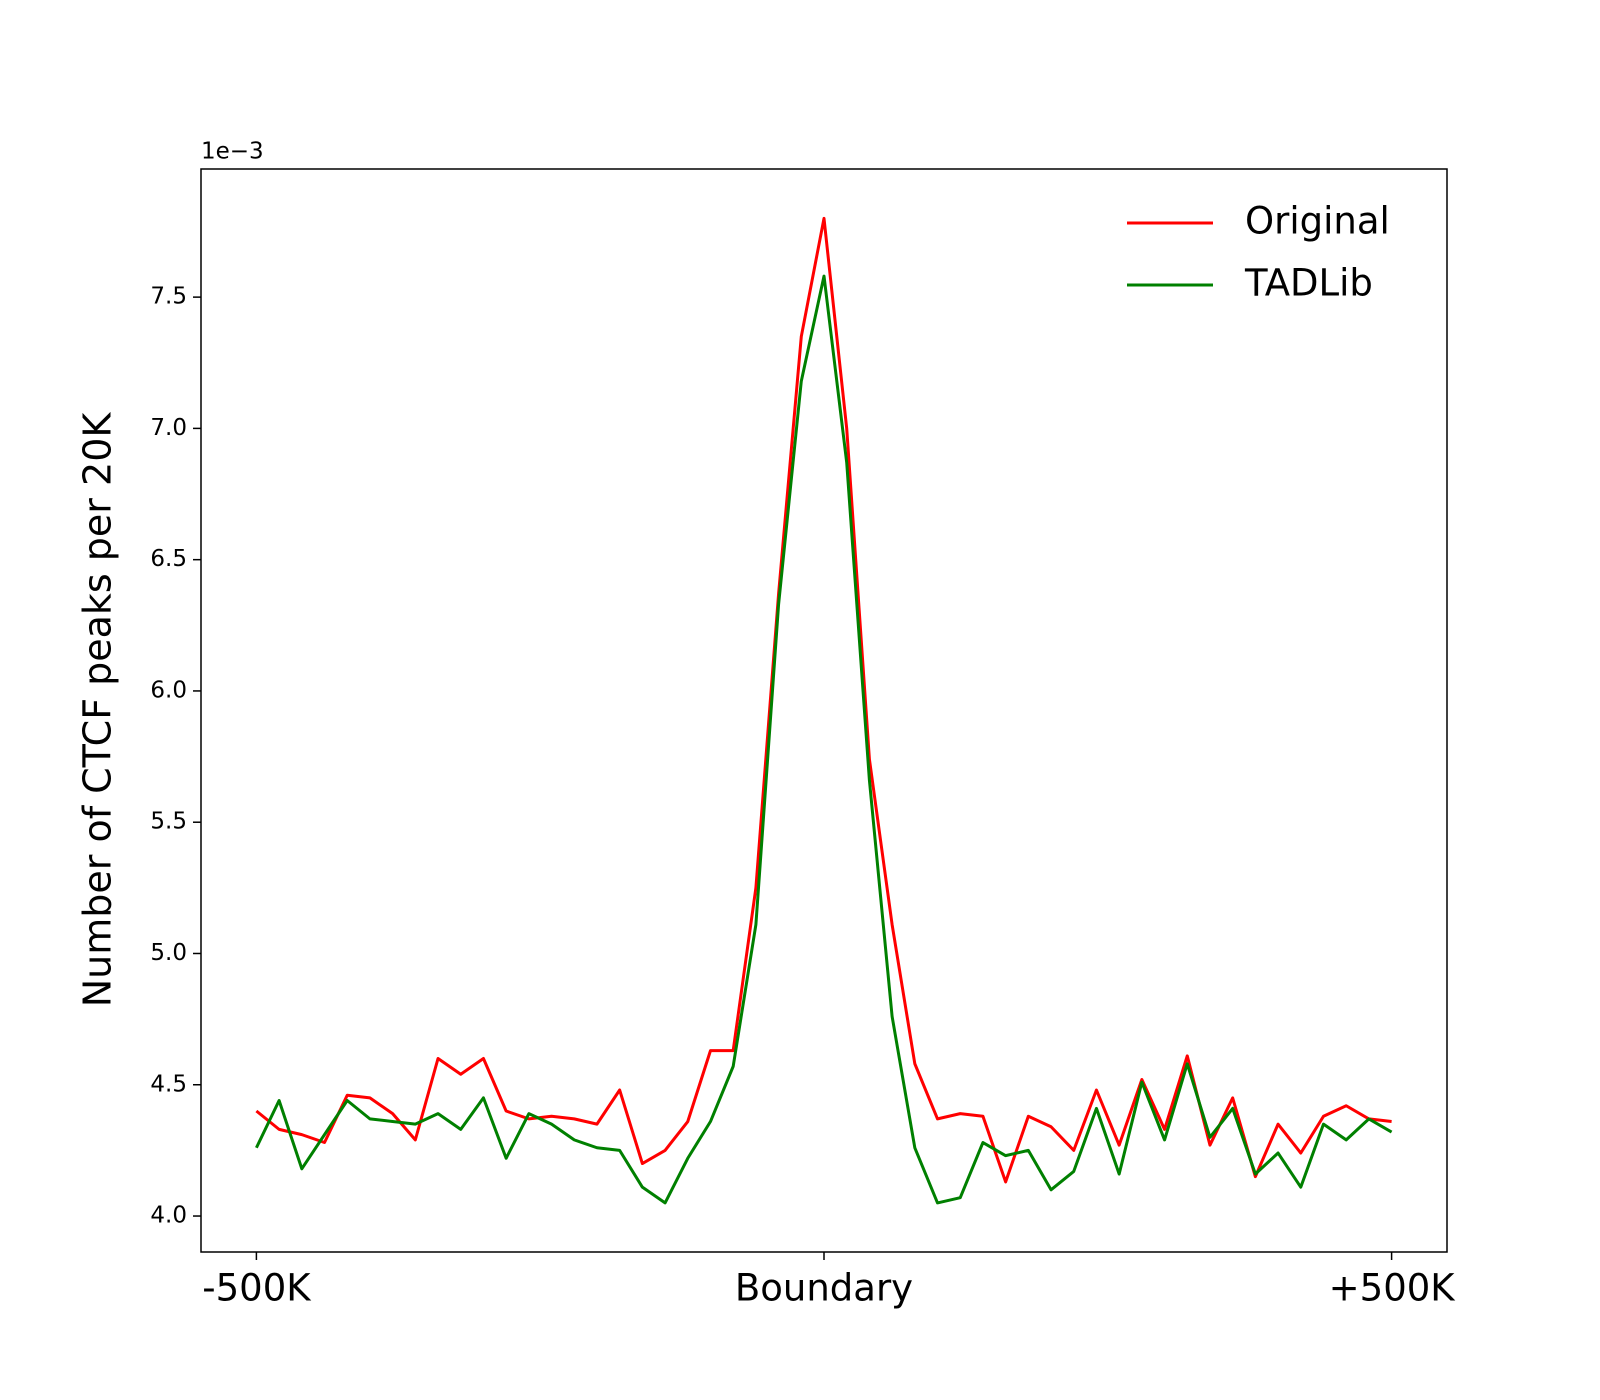  Describe the element at coordinates (168, 1084) in the screenshot. I see `y-tick-label: 4.5` at that location.